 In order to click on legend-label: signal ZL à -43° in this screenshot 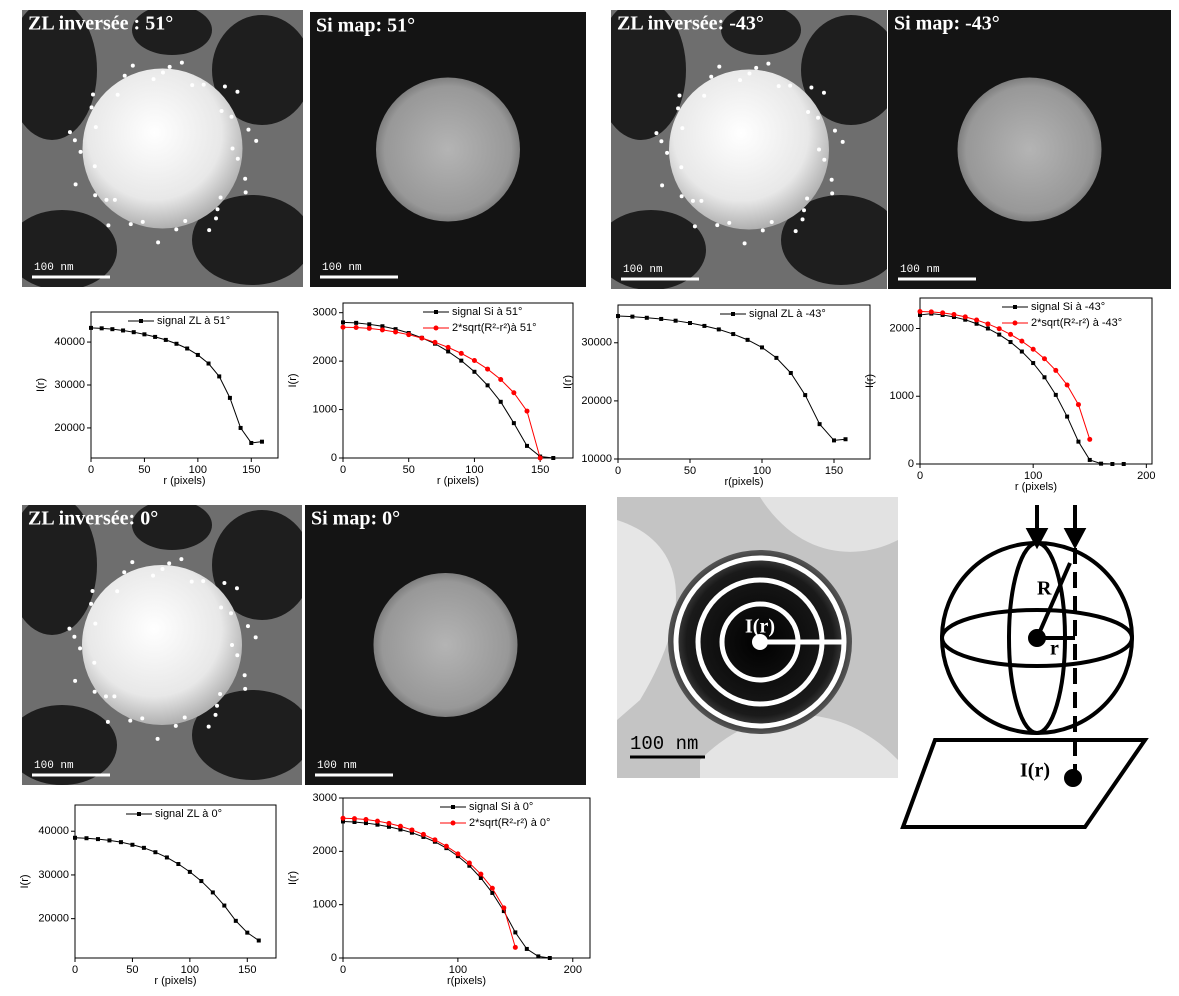, I will do `click(787, 314)`.